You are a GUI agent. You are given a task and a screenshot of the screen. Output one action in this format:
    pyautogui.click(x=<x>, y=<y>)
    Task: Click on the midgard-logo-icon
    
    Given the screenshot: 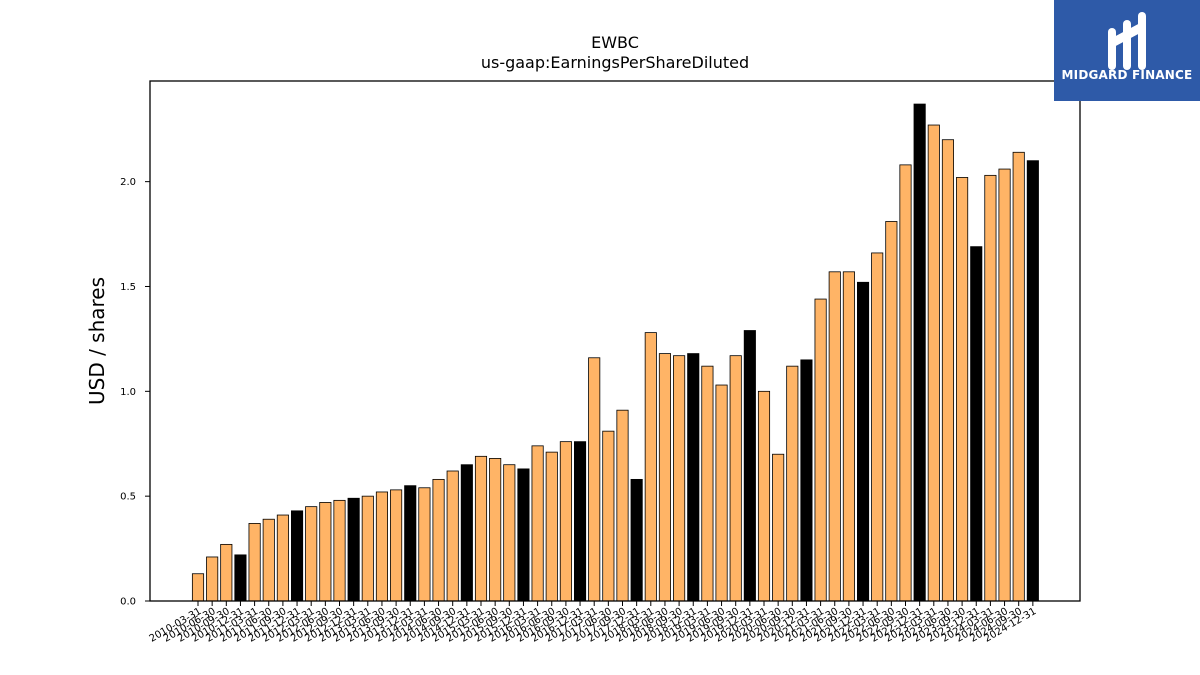 What is the action you would take?
    pyautogui.click(x=1127, y=41)
    